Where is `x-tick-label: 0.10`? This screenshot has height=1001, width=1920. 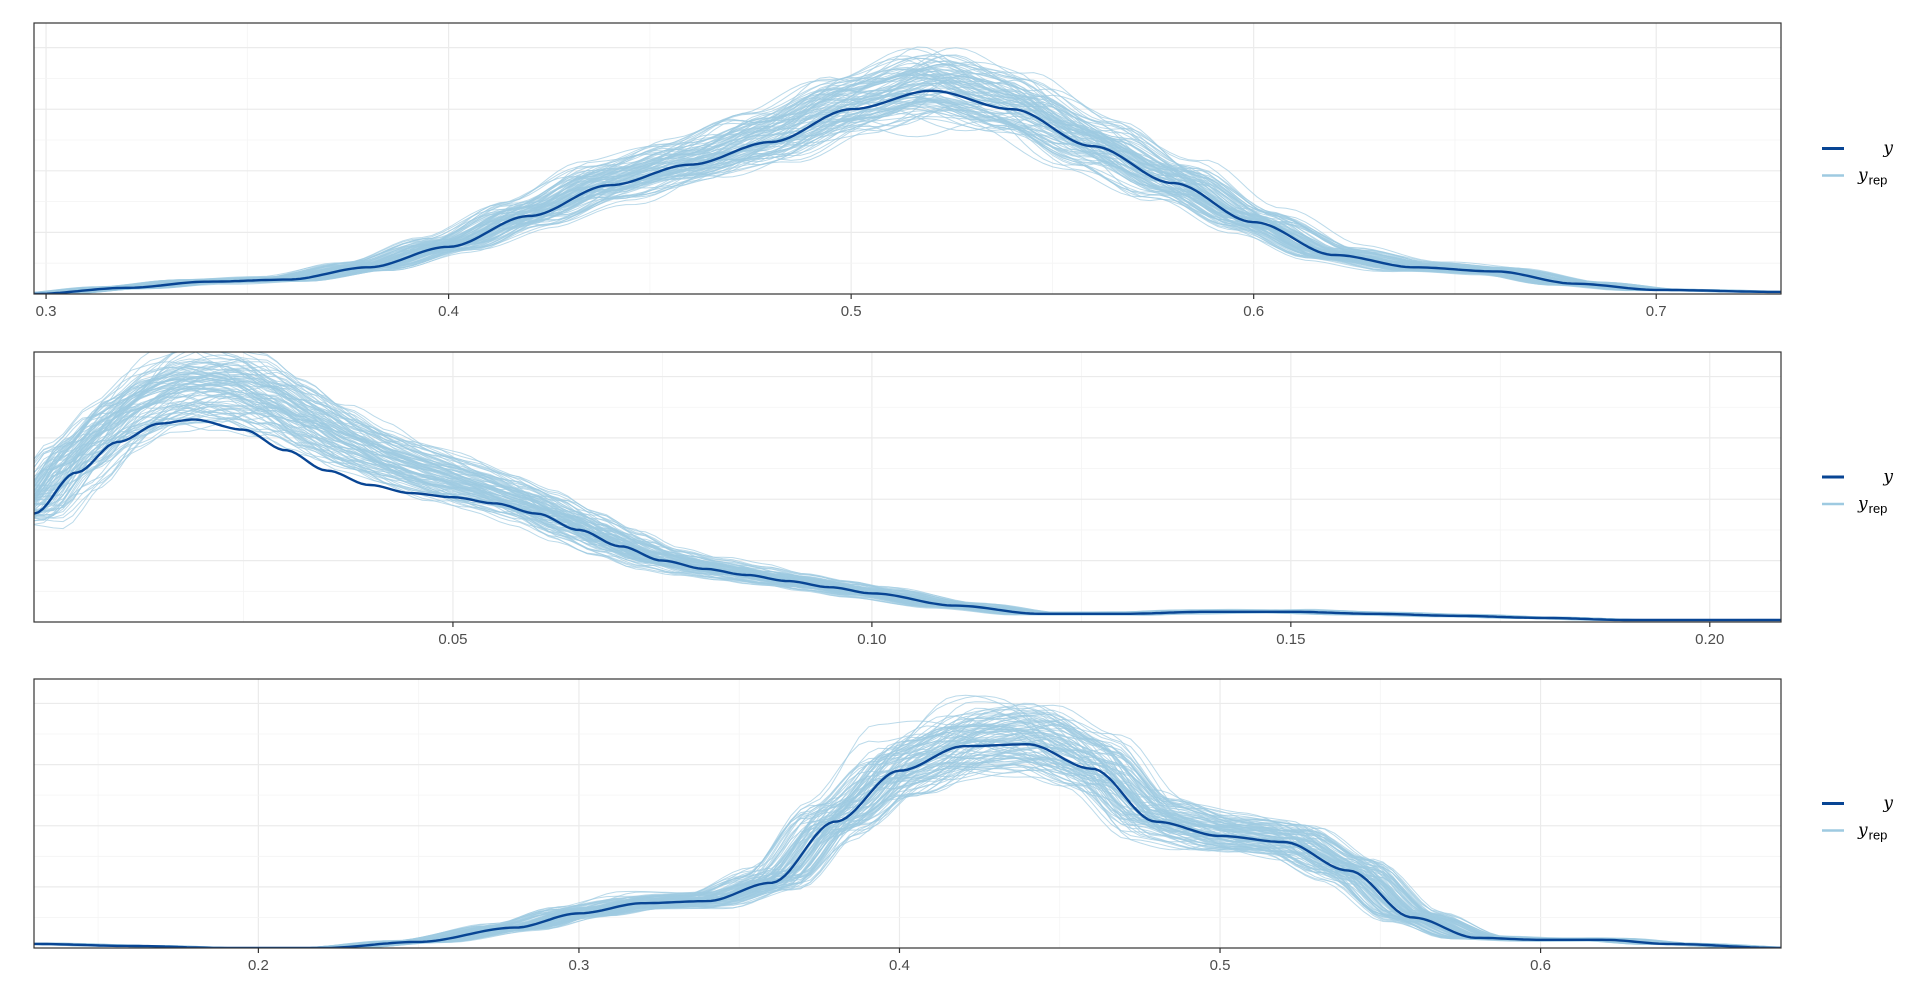 x-tick-label: 0.10 is located at coordinates (871, 639).